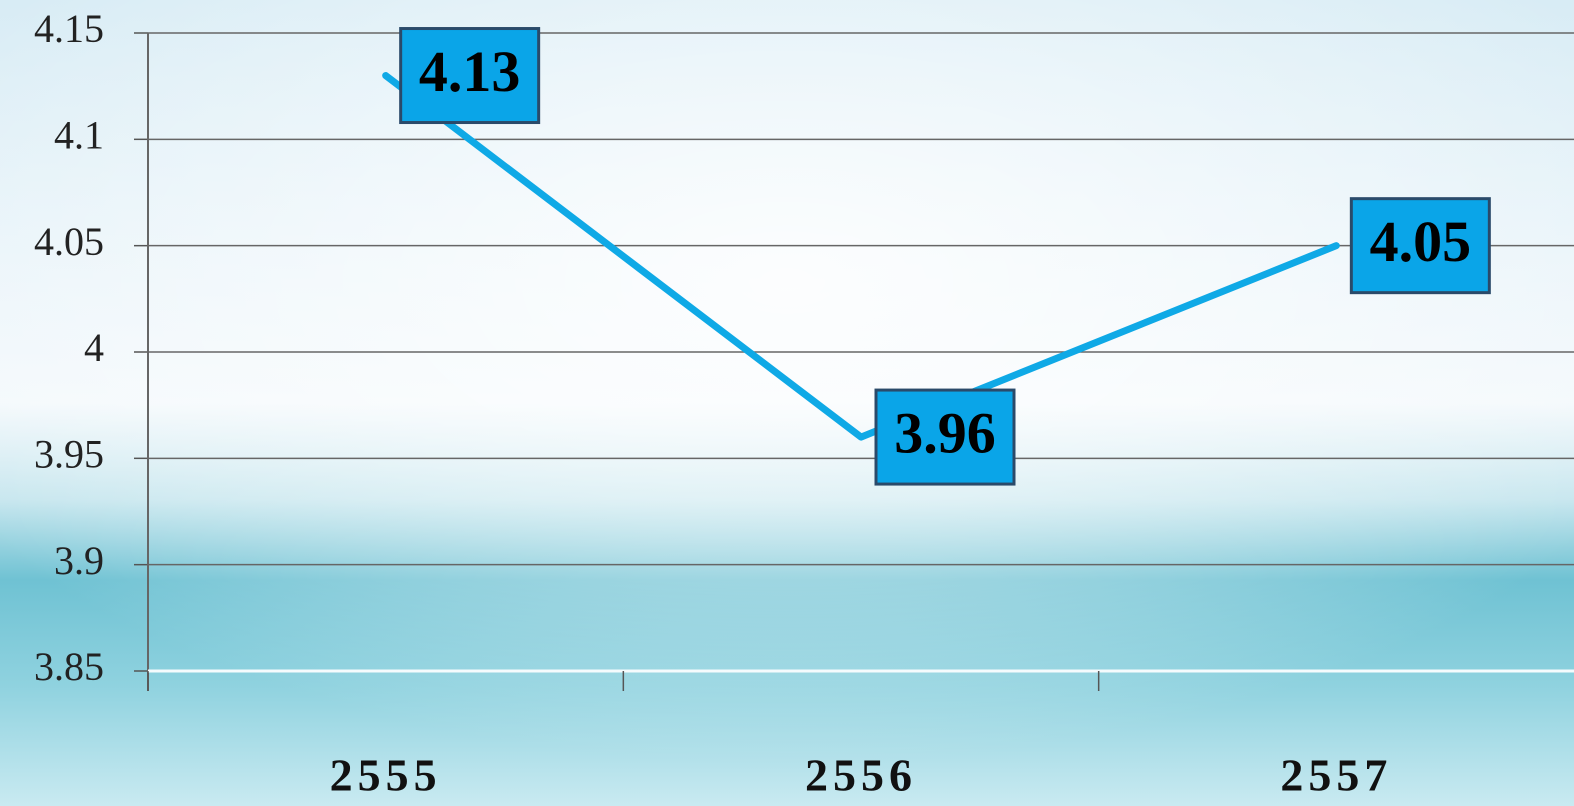  What do you see at coordinates (94, 347) in the screenshot?
I see `y-tick-label: 4` at bounding box center [94, 347].